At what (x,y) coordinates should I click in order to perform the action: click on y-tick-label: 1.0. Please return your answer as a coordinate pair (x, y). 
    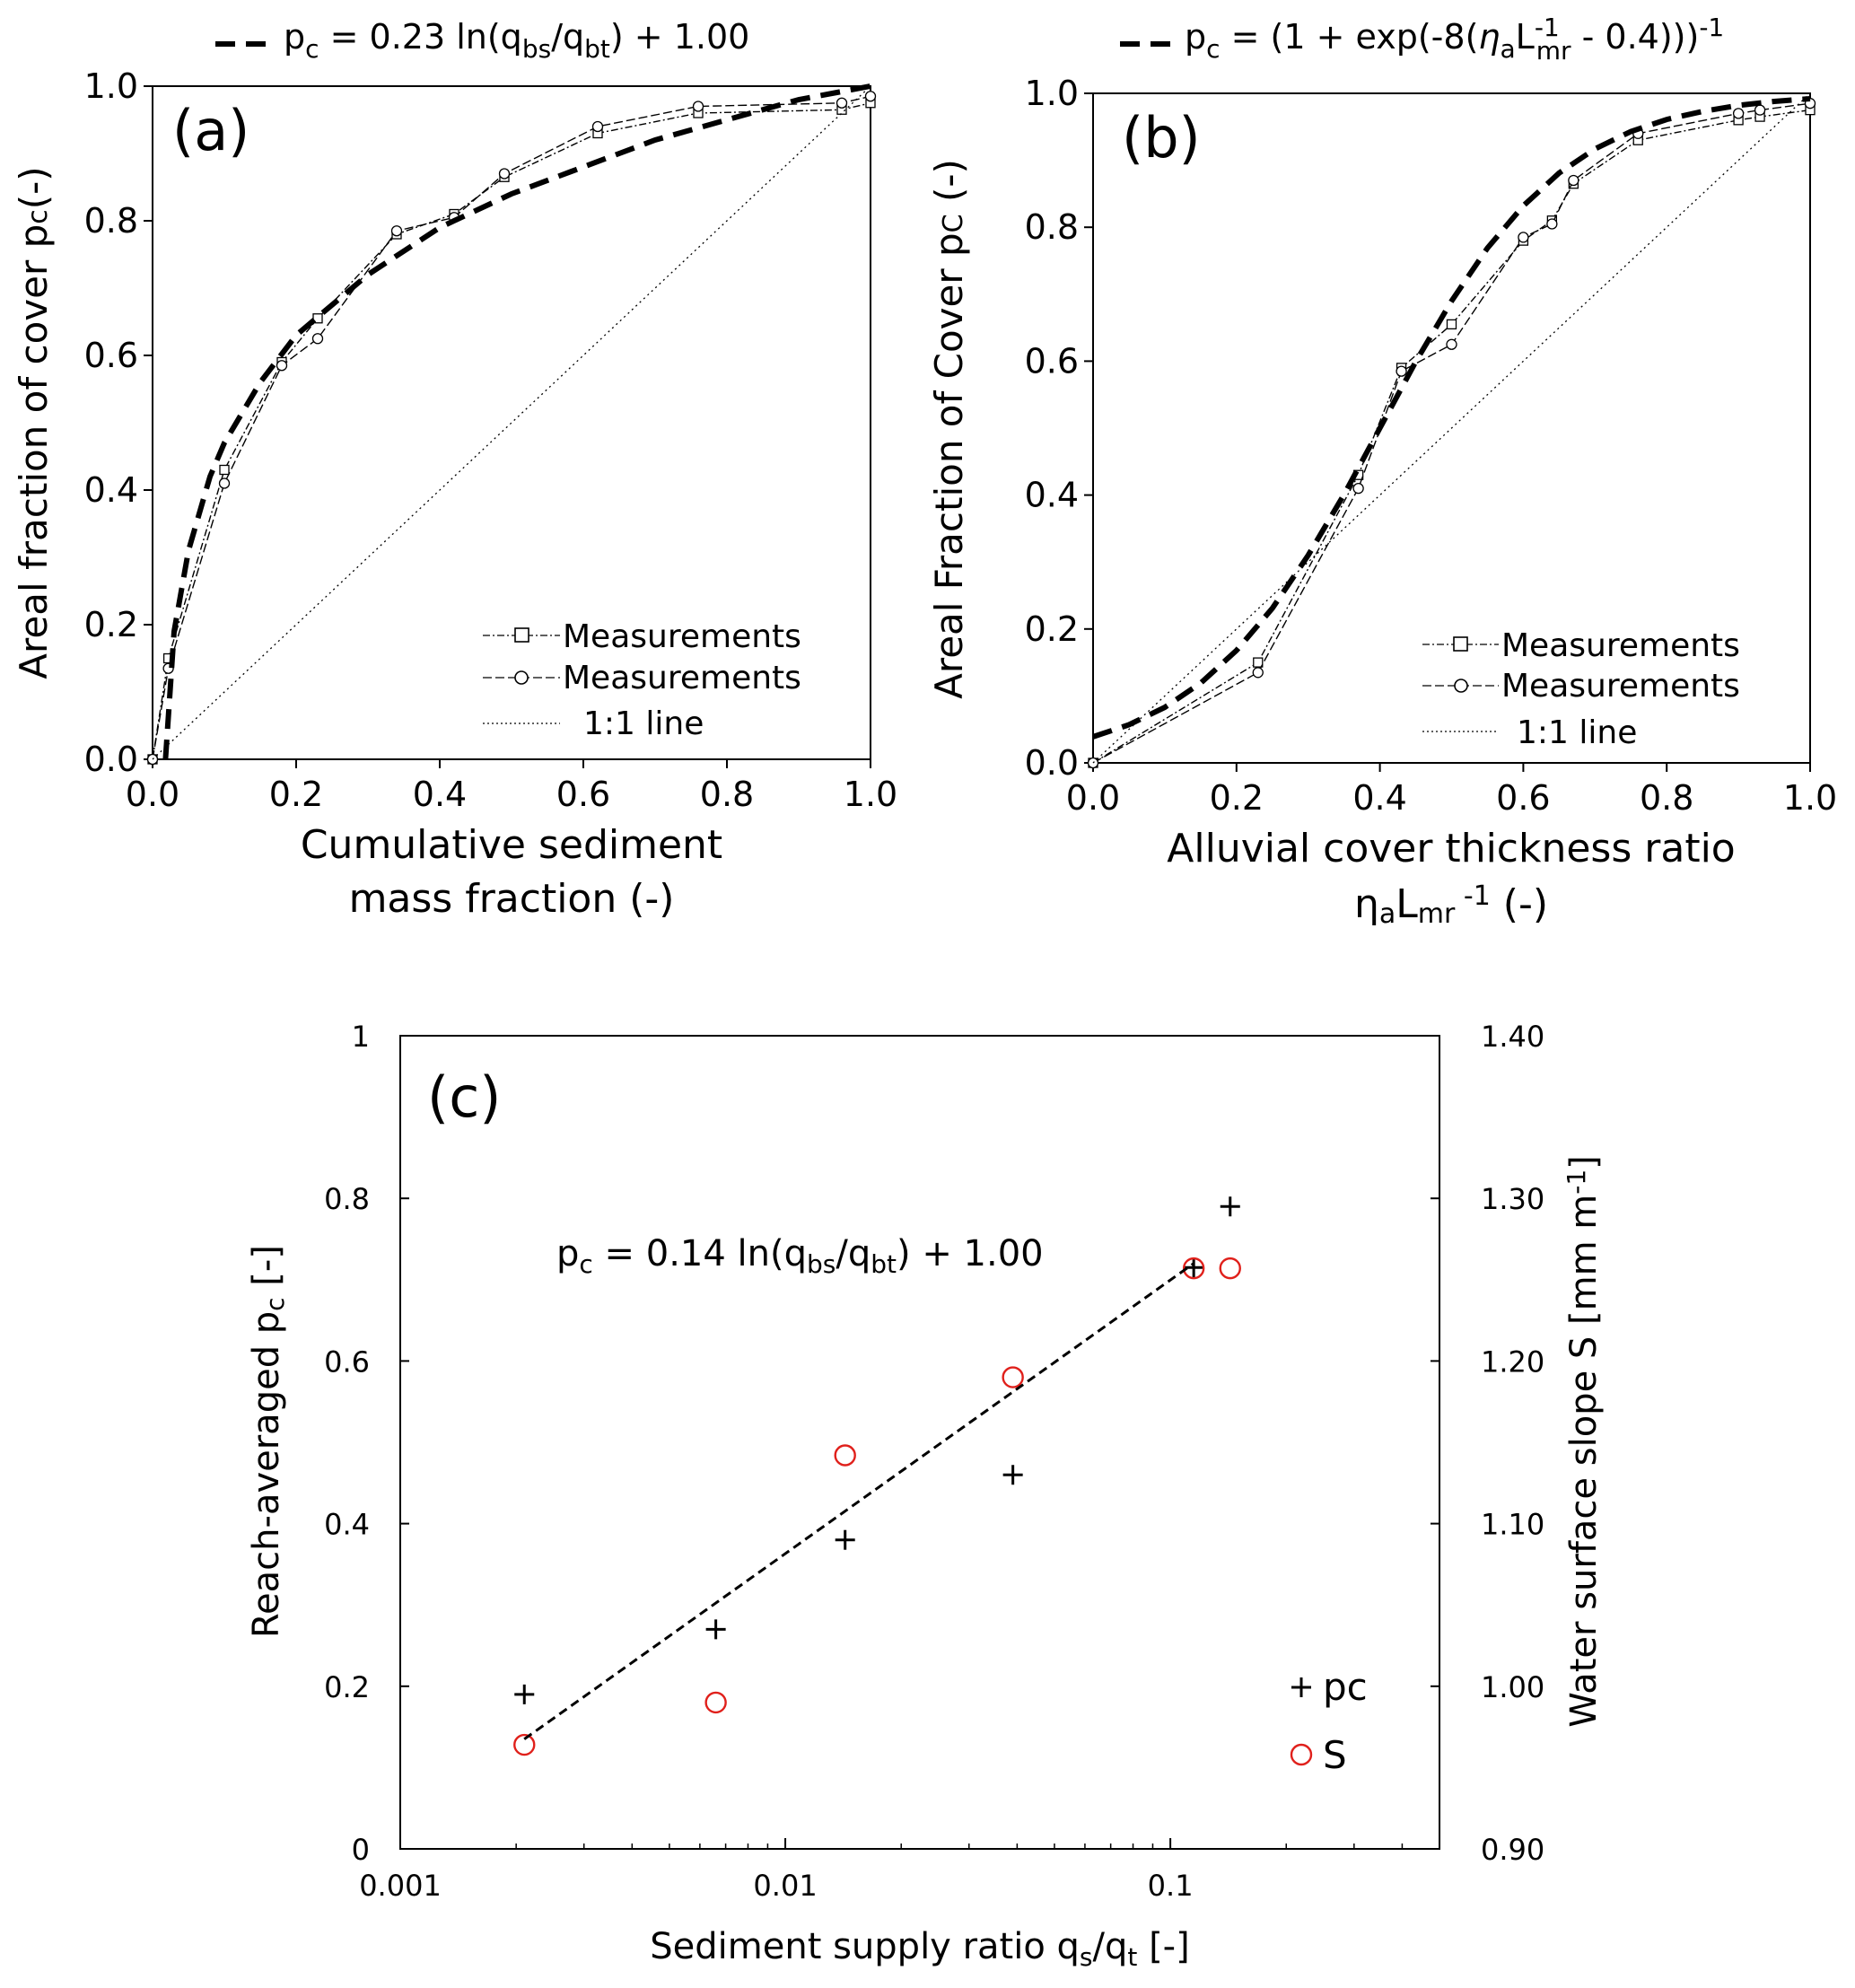
    Looking at the image, I should click on (111, 86).